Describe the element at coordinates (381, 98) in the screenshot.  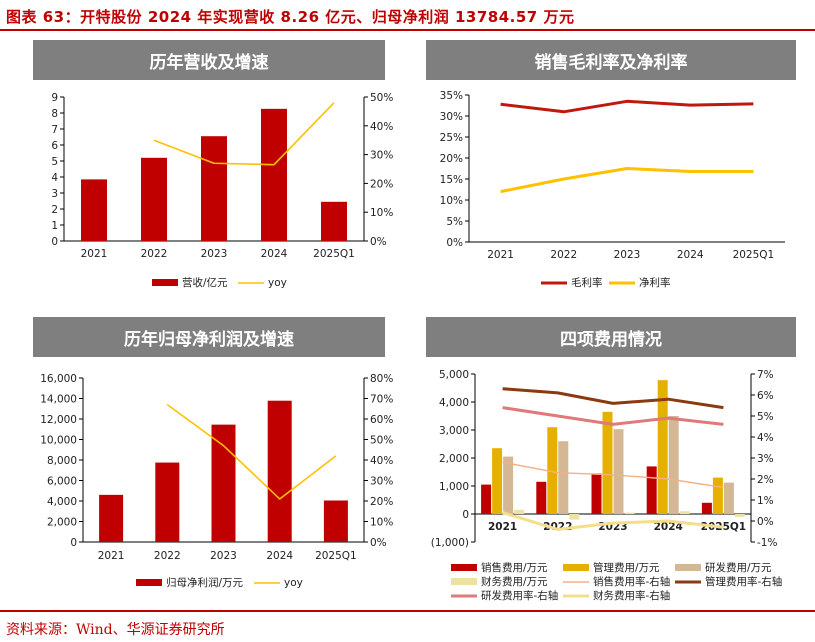
I see `revenue-right-tick-label: 50%` at that location.